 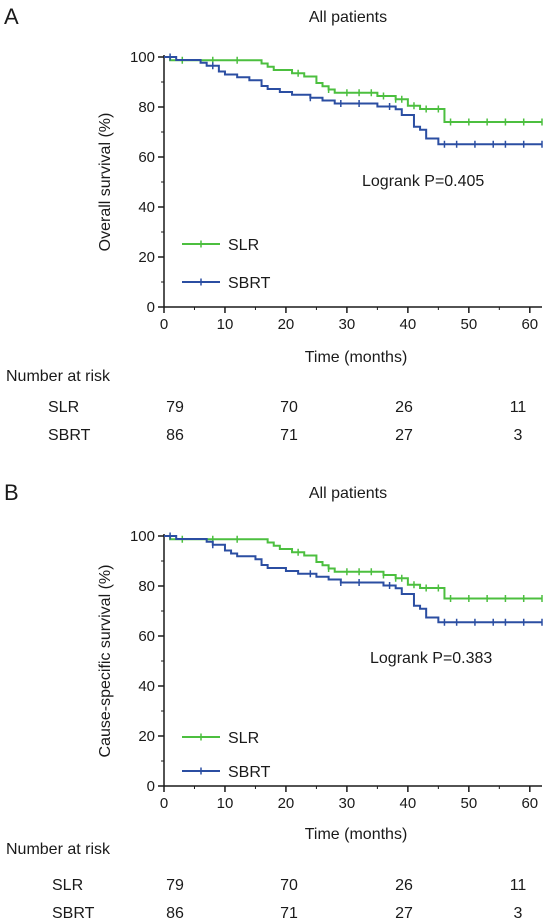 I want to click on panel-b-title: All patients, so click(x=348, y=493).